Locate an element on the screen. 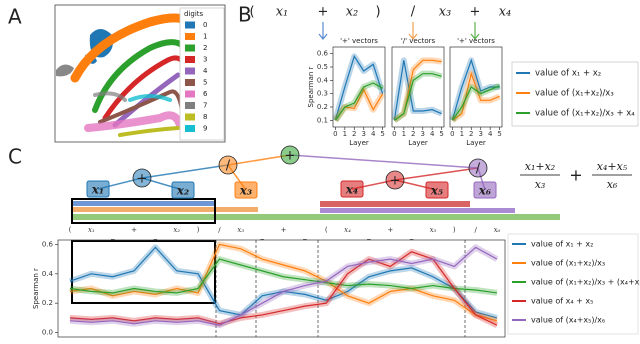 This screenshot has height=344, width=640. tree-label: x₃ is located at coordinates (245, 191).